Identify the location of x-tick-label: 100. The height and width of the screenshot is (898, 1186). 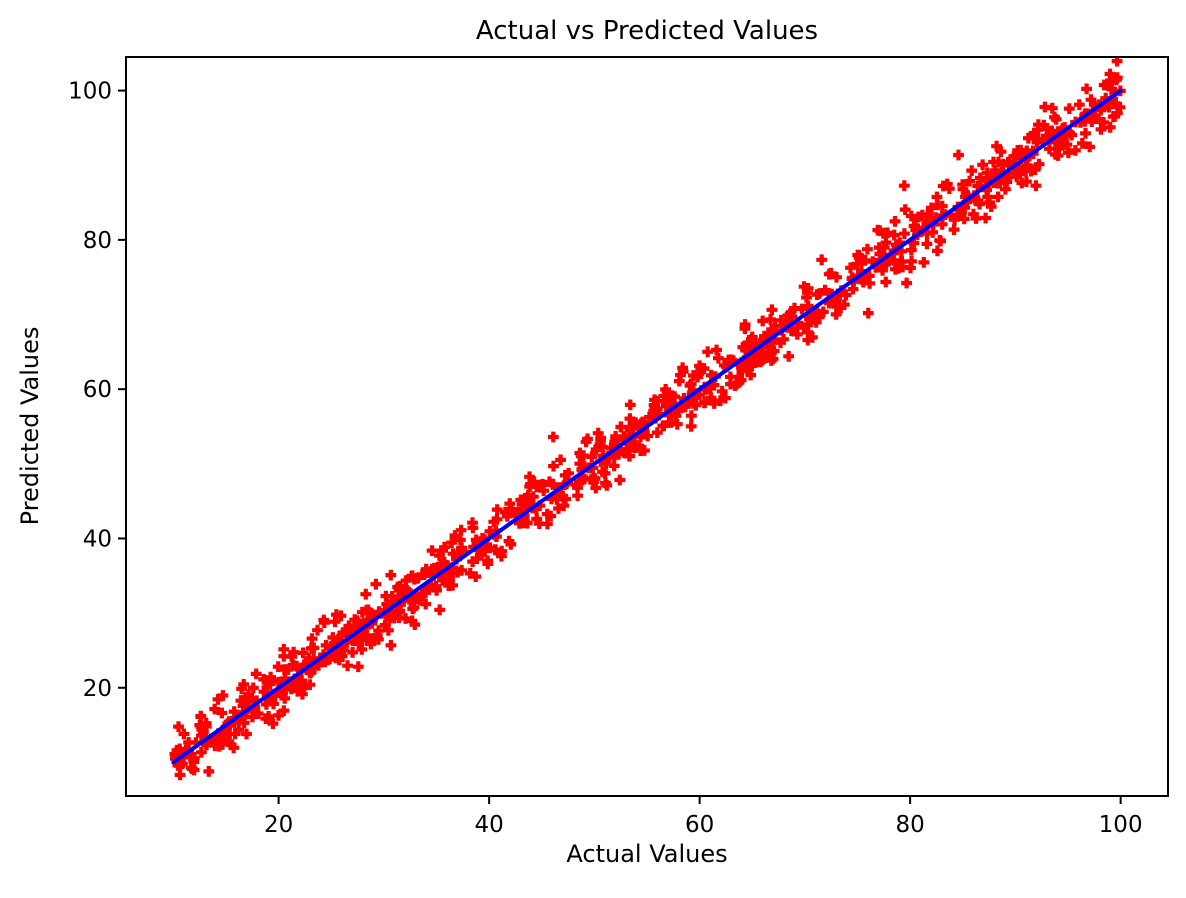
(1121, 825).